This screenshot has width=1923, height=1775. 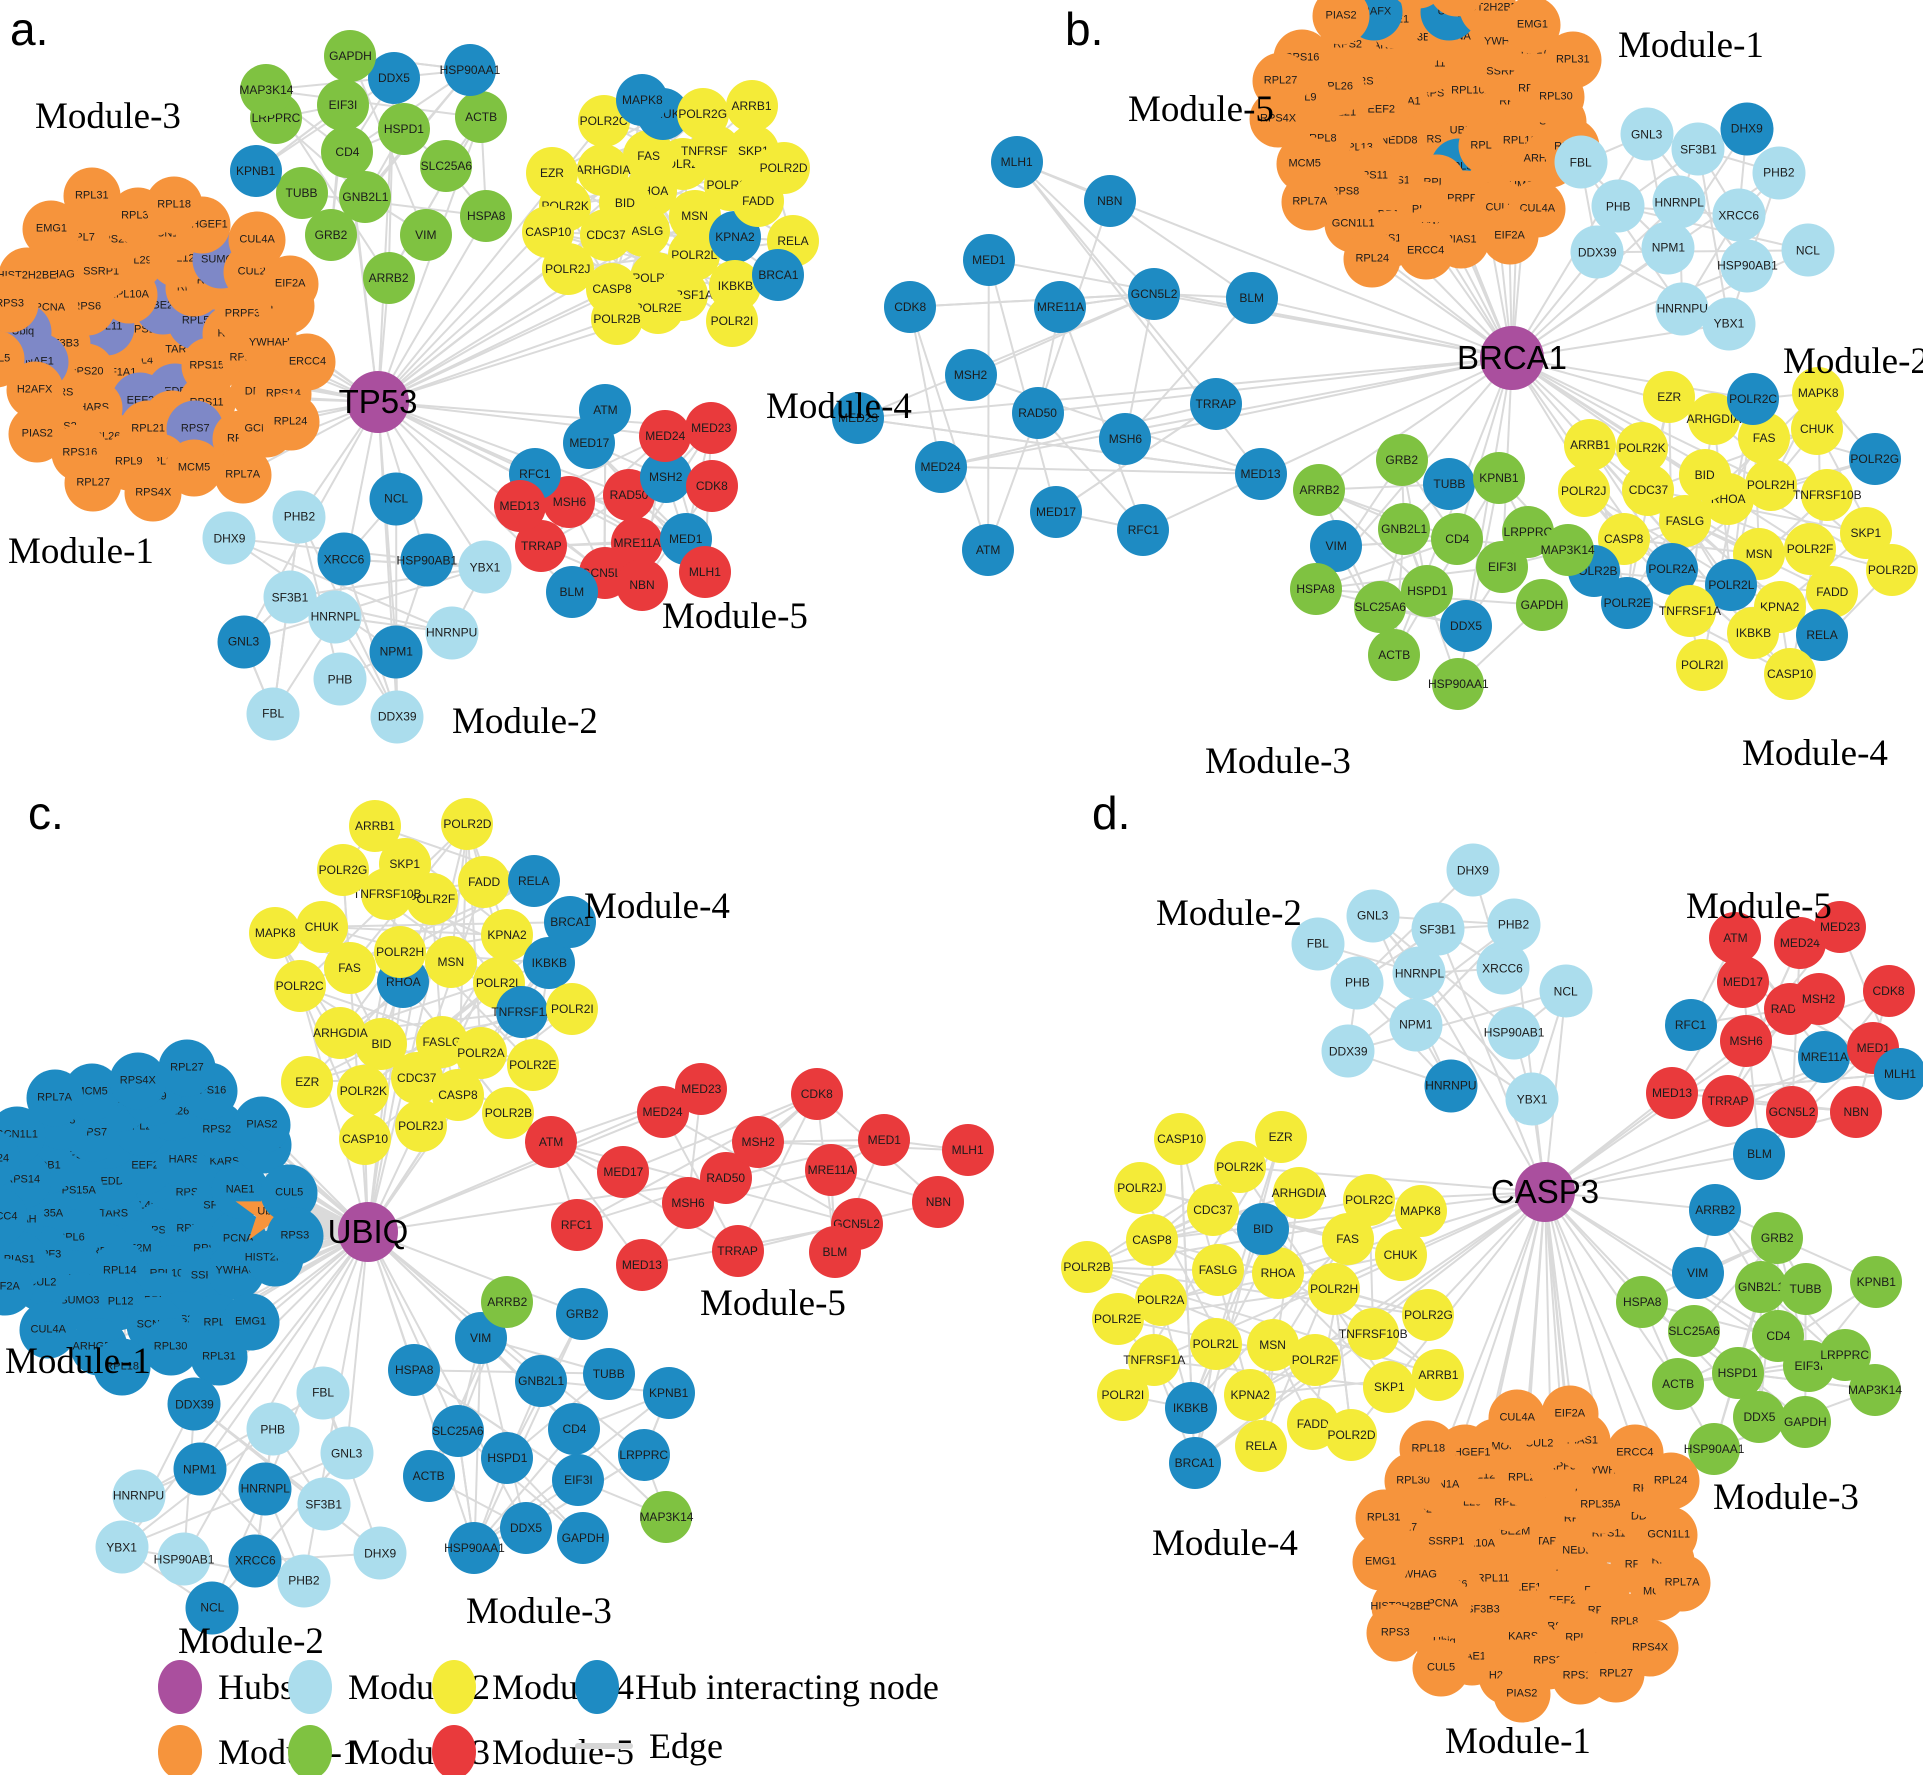 I want to click on d-node-ARHGDIA: ARHGDIA, so click(x=1299, y=1192).